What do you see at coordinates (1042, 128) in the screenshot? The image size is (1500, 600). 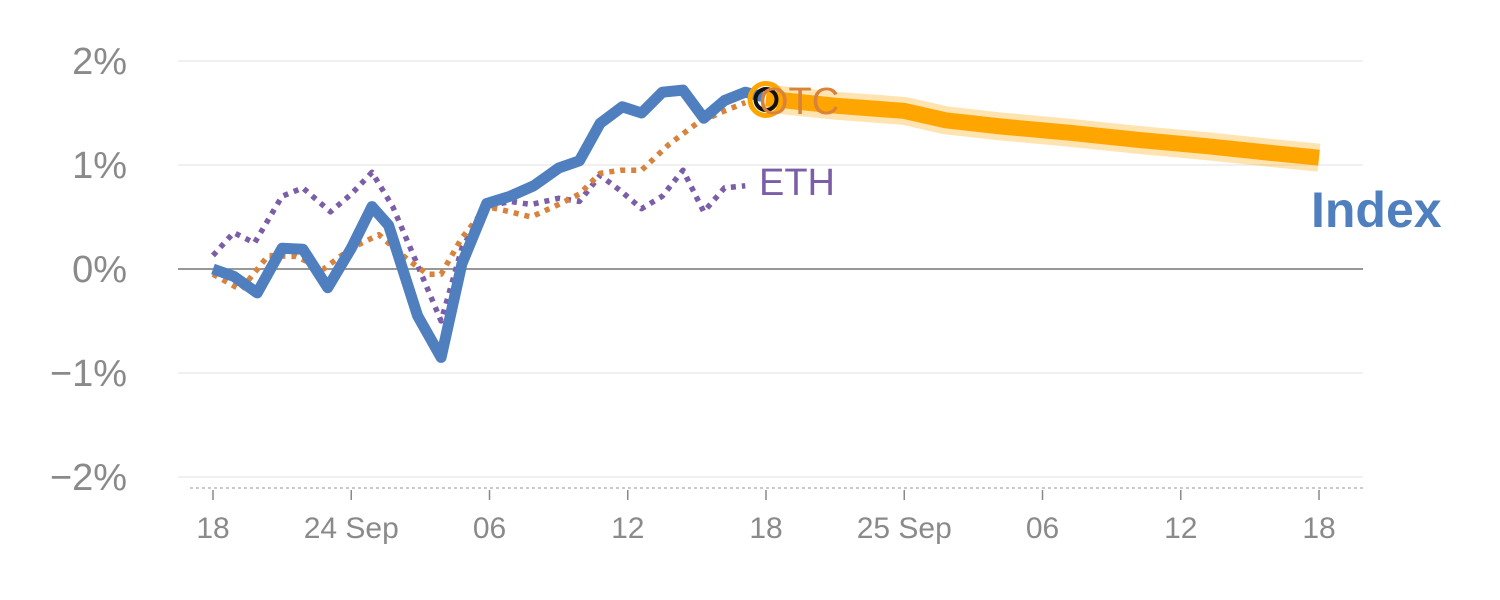 I see `series-line-forecast` at bounding box center [1042, 128].